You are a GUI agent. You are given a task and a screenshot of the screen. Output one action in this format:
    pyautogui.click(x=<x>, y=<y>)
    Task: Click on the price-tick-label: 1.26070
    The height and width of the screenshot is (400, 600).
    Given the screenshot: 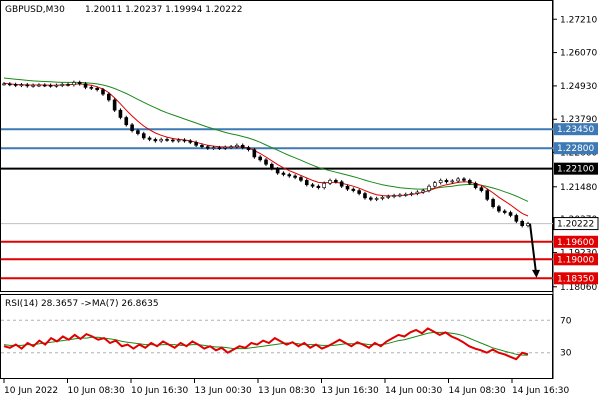 What is the action you would take?
    pyautogui.click(x=578, y=54)
    